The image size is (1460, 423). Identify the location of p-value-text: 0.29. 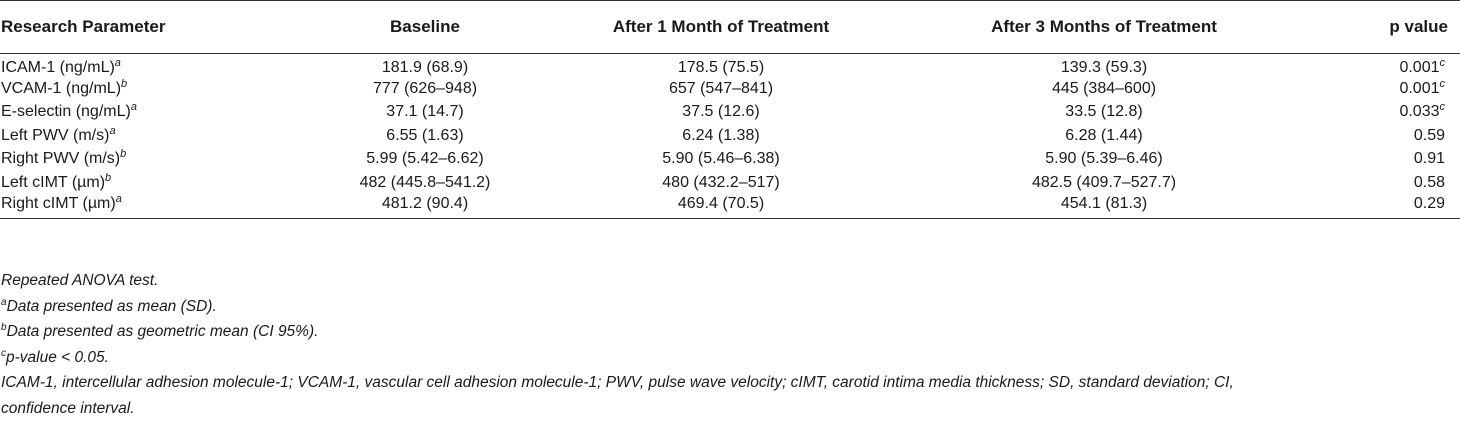
(1429, 203).